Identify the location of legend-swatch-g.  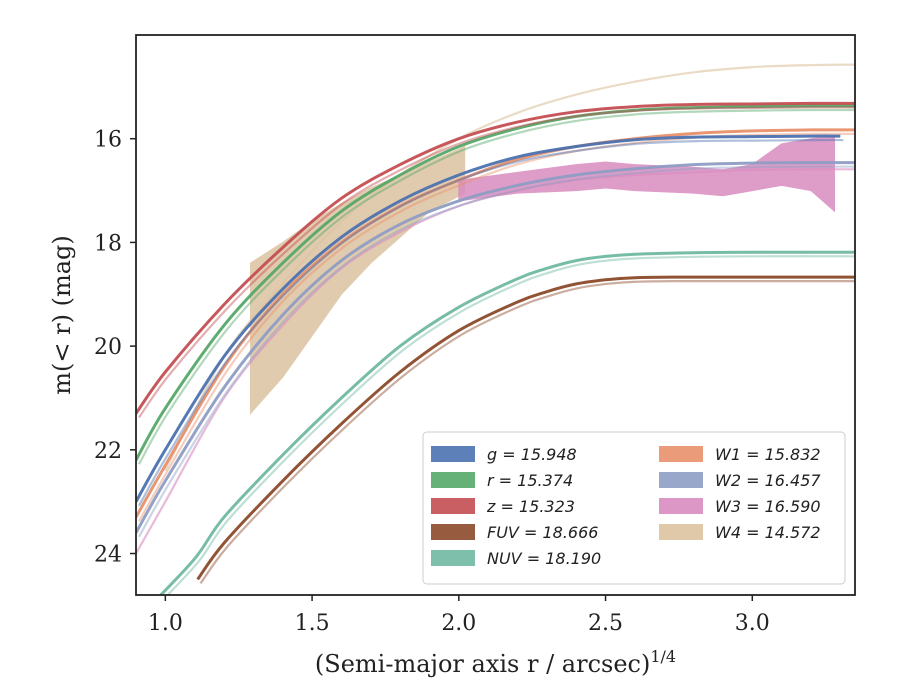
(453, 454).